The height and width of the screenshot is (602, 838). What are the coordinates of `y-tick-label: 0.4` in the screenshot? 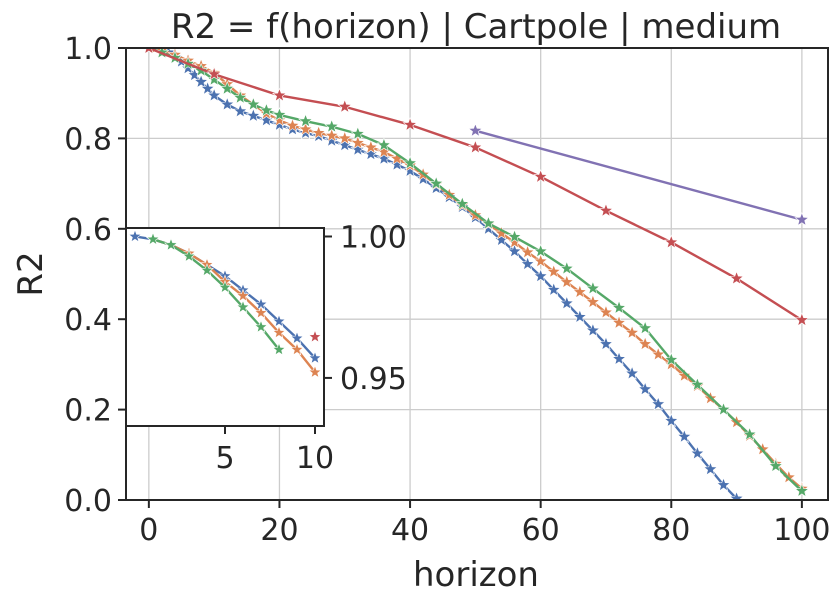 It's located at (88, 320).